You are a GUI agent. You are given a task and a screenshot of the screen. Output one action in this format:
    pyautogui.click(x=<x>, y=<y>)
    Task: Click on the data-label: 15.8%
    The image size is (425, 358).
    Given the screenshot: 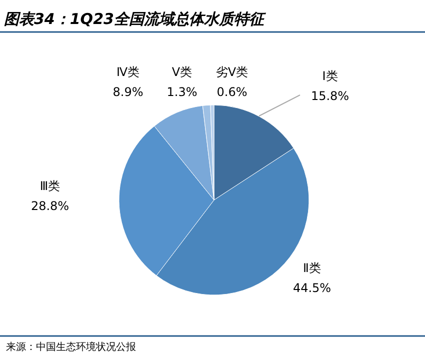 What is the action you would take?
    pyautogui.click(x=330, y=96)
    